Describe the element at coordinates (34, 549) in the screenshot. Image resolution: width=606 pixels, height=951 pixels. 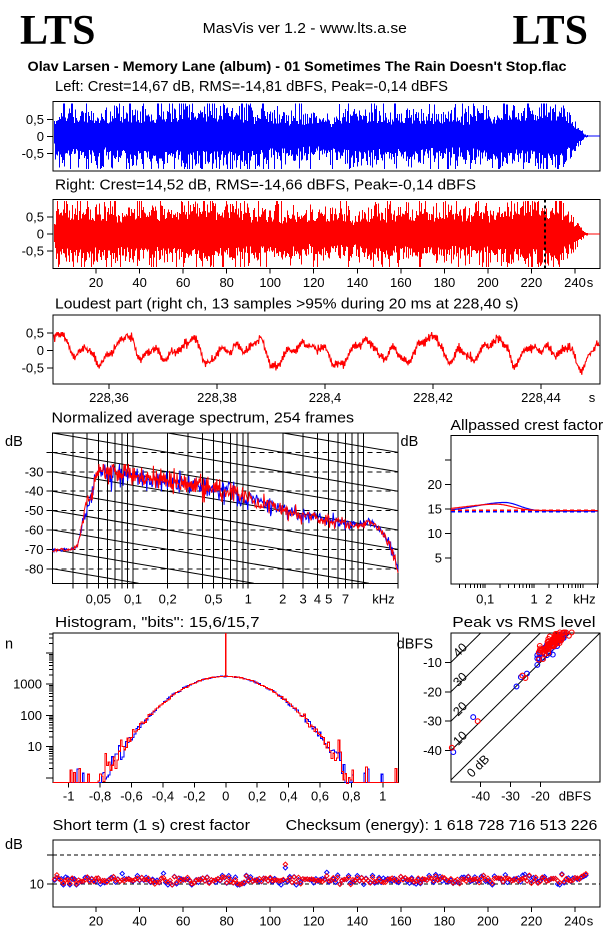
I see `svg-text: -70` at that location.